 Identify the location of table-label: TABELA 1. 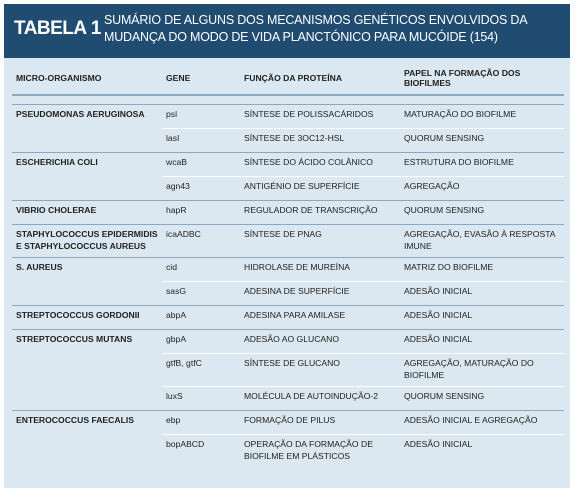
(57, 28).